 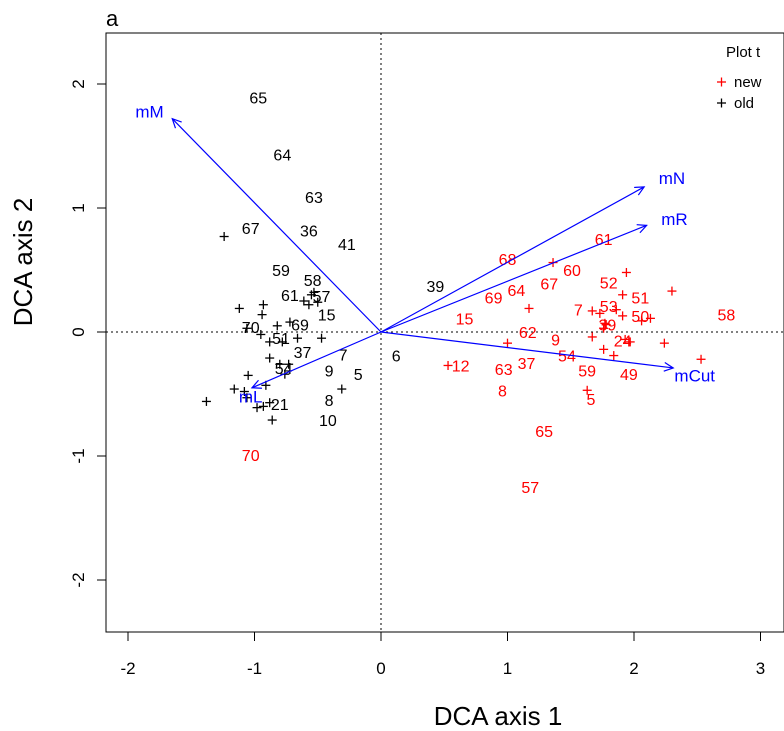 I want to click on point-label-old: 63, so click(x=314, y=198).